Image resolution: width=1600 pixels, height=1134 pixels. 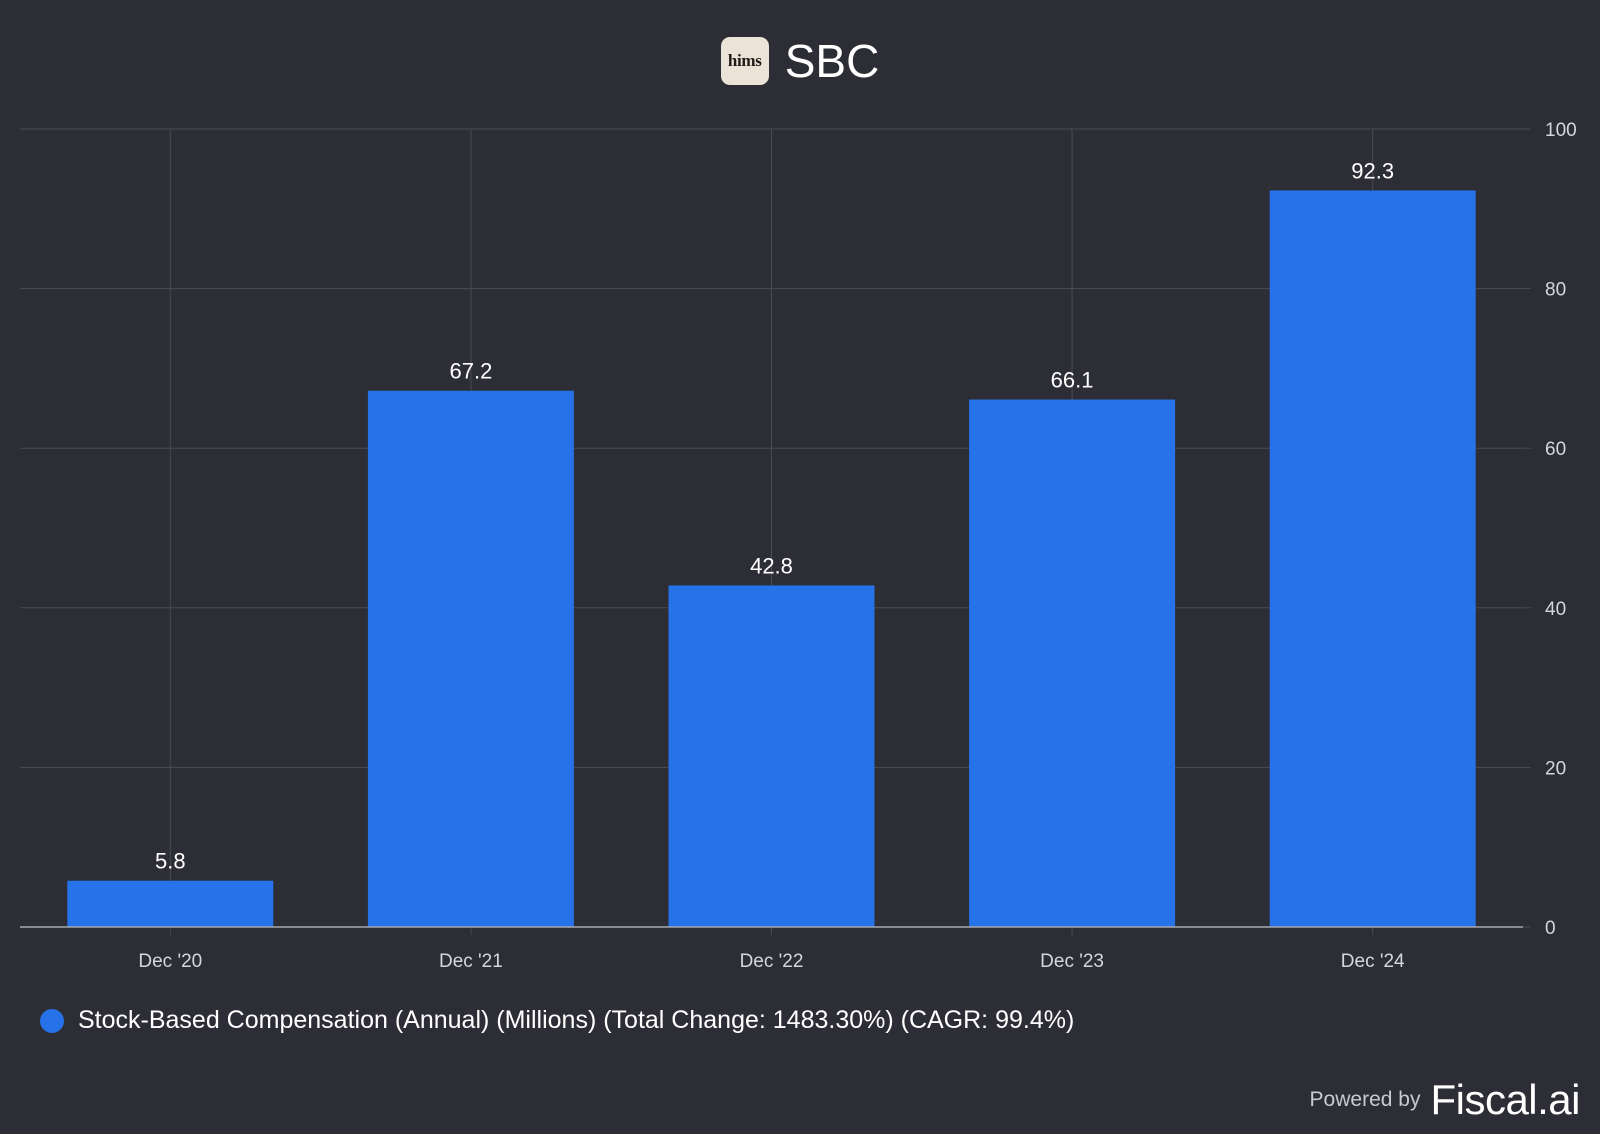 I want to click on bar-value-label: 5.8, so click(x=170, y=861).